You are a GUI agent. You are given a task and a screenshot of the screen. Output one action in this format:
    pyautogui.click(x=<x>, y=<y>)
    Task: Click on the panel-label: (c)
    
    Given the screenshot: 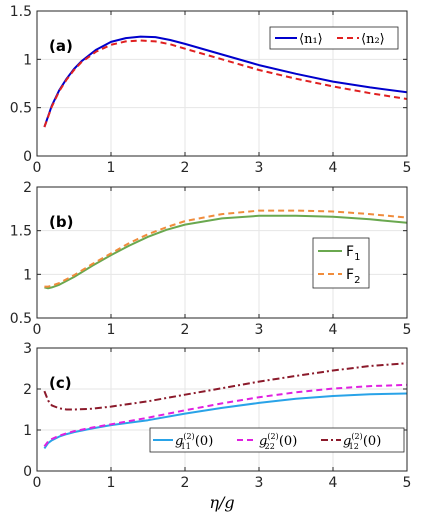 What is the action you would take?
    pyautogui.click(x=60, y=383)
    